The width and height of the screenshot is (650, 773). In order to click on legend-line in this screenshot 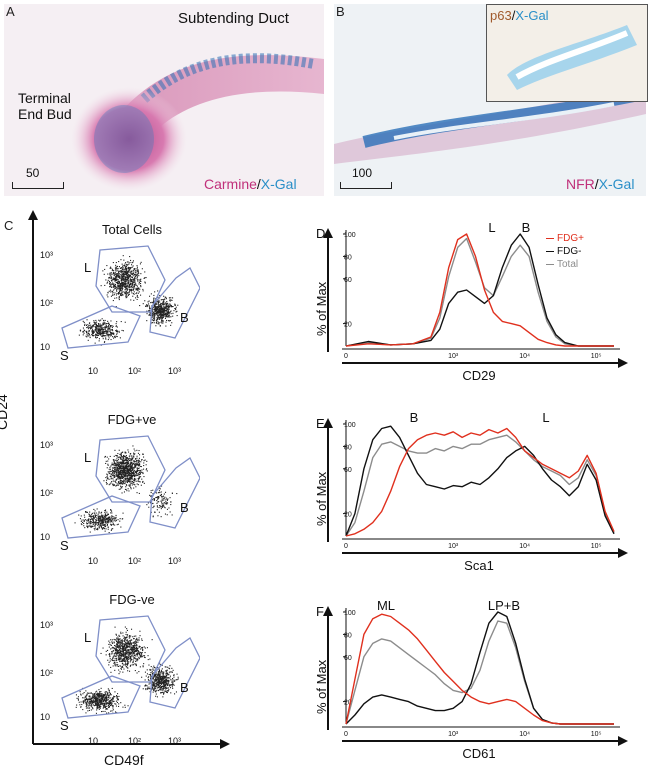, I will do `click(550, 264)`.